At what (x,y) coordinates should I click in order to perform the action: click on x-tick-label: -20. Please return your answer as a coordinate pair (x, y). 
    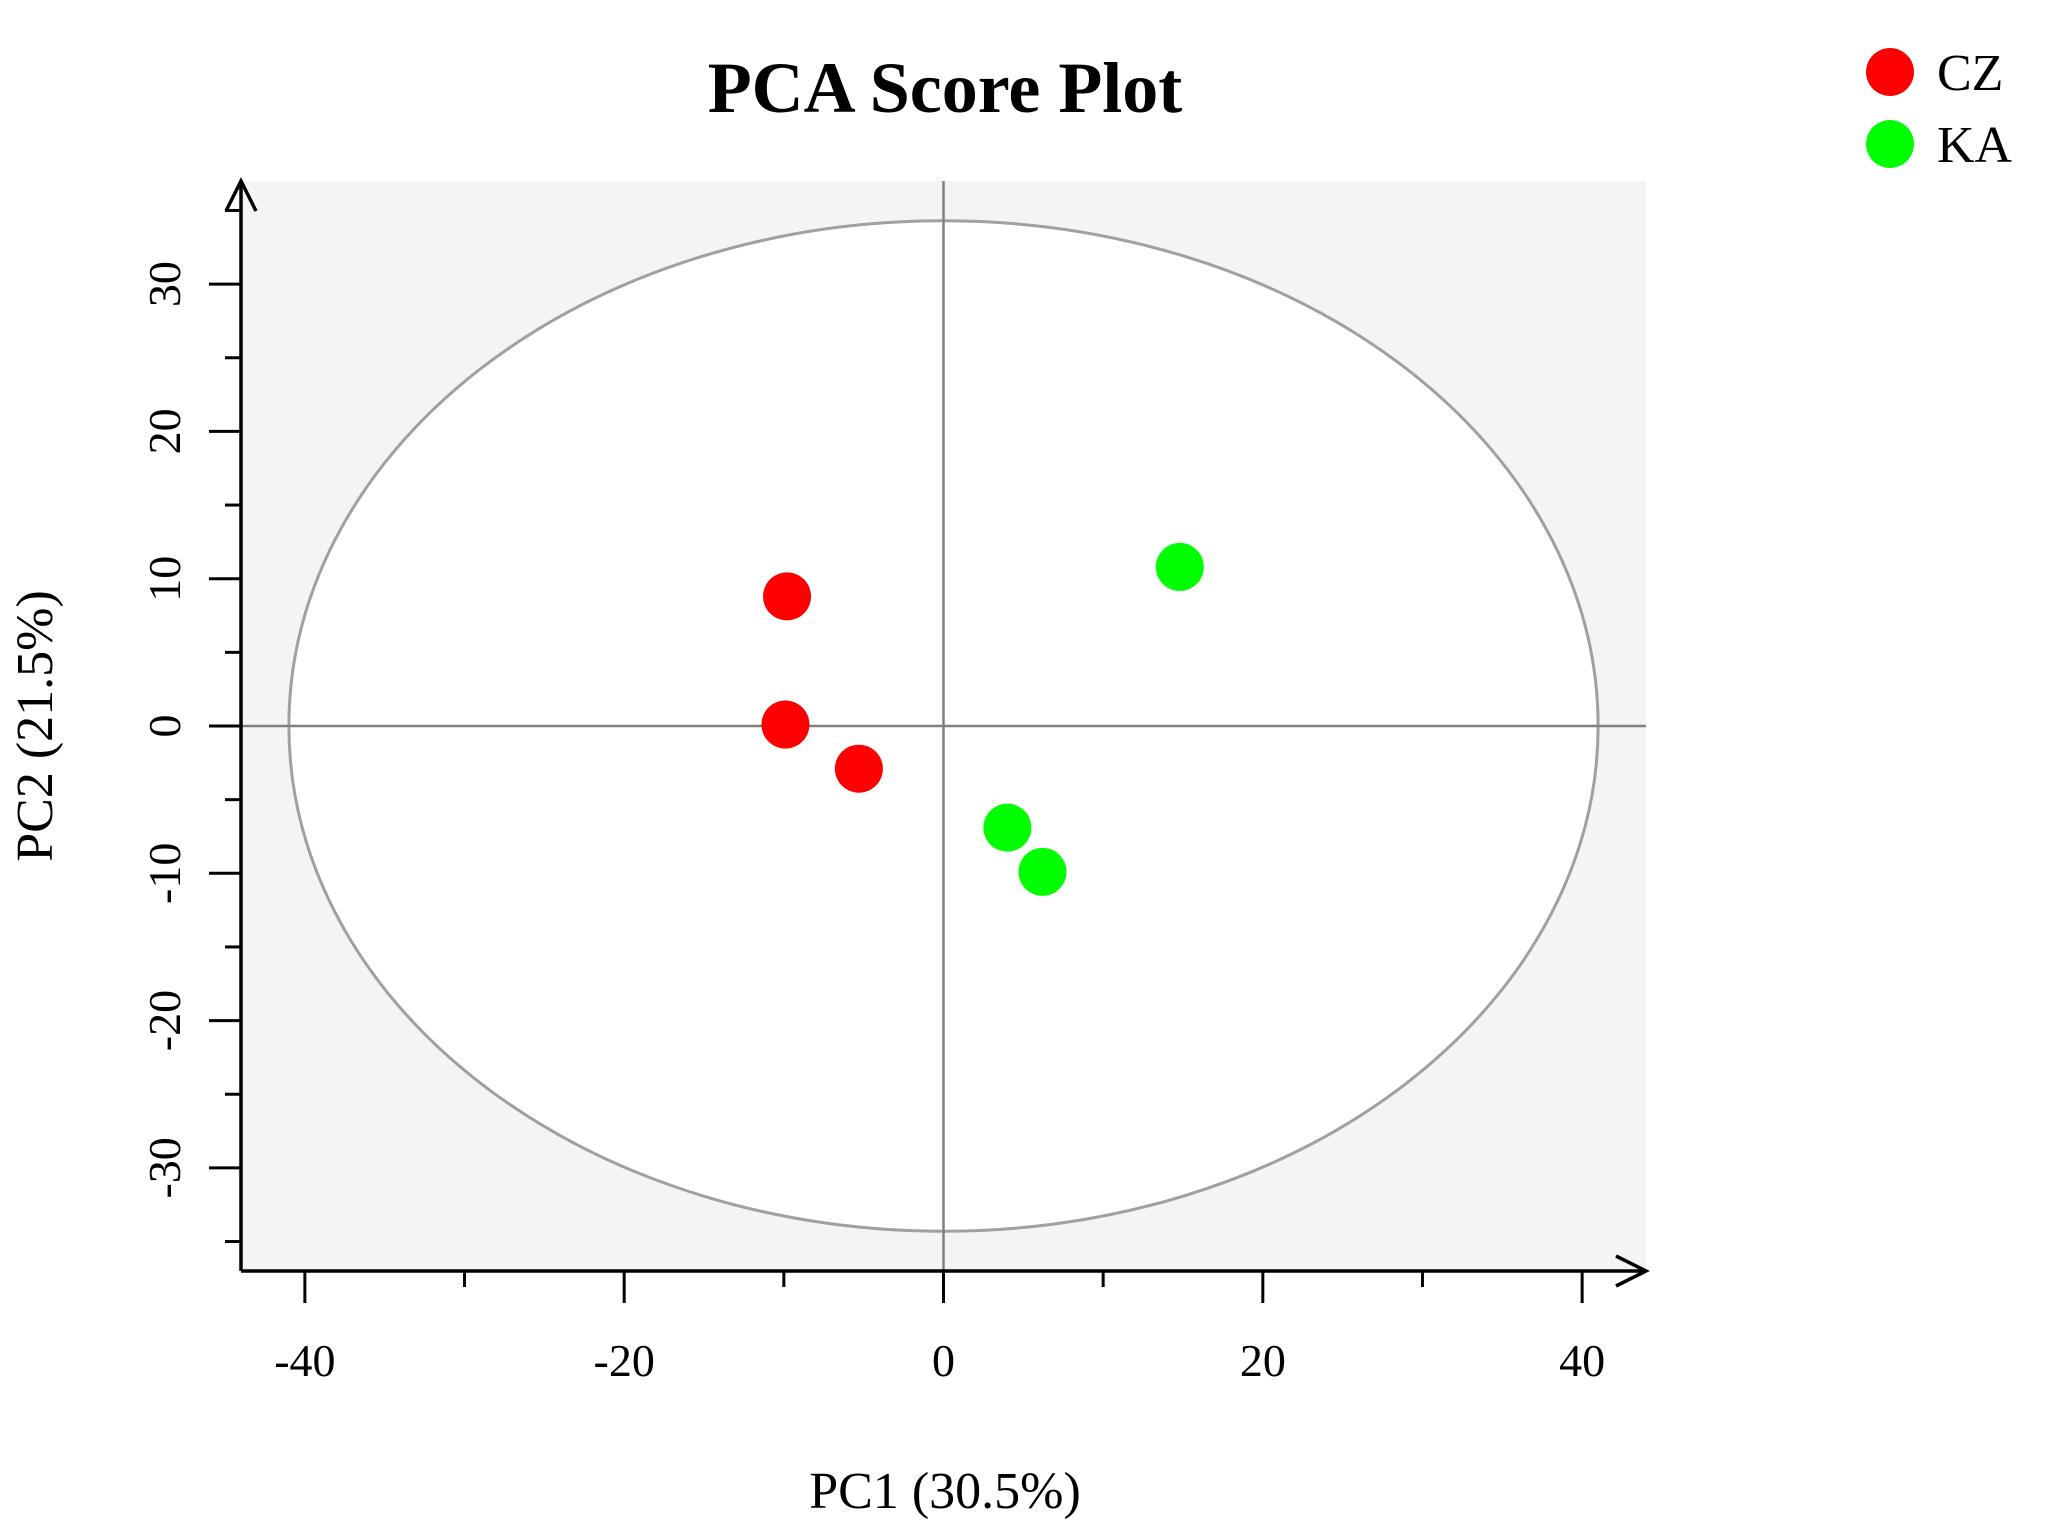
    Looking at the image, I should click on (624, 1360).